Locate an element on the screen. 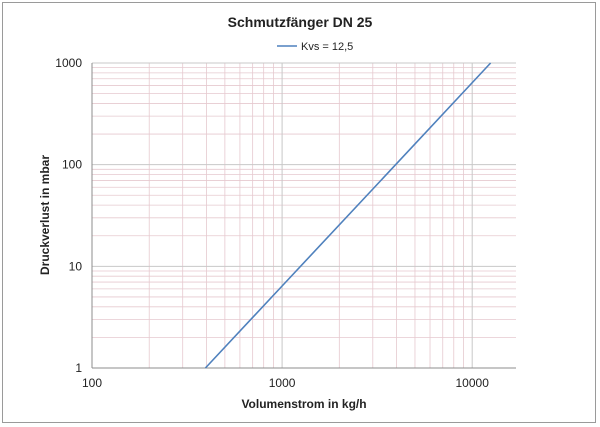 This screenshot has height=427, width=600. x-tick-labels: 100 1000 10000 is located at coordinates (285, 383).